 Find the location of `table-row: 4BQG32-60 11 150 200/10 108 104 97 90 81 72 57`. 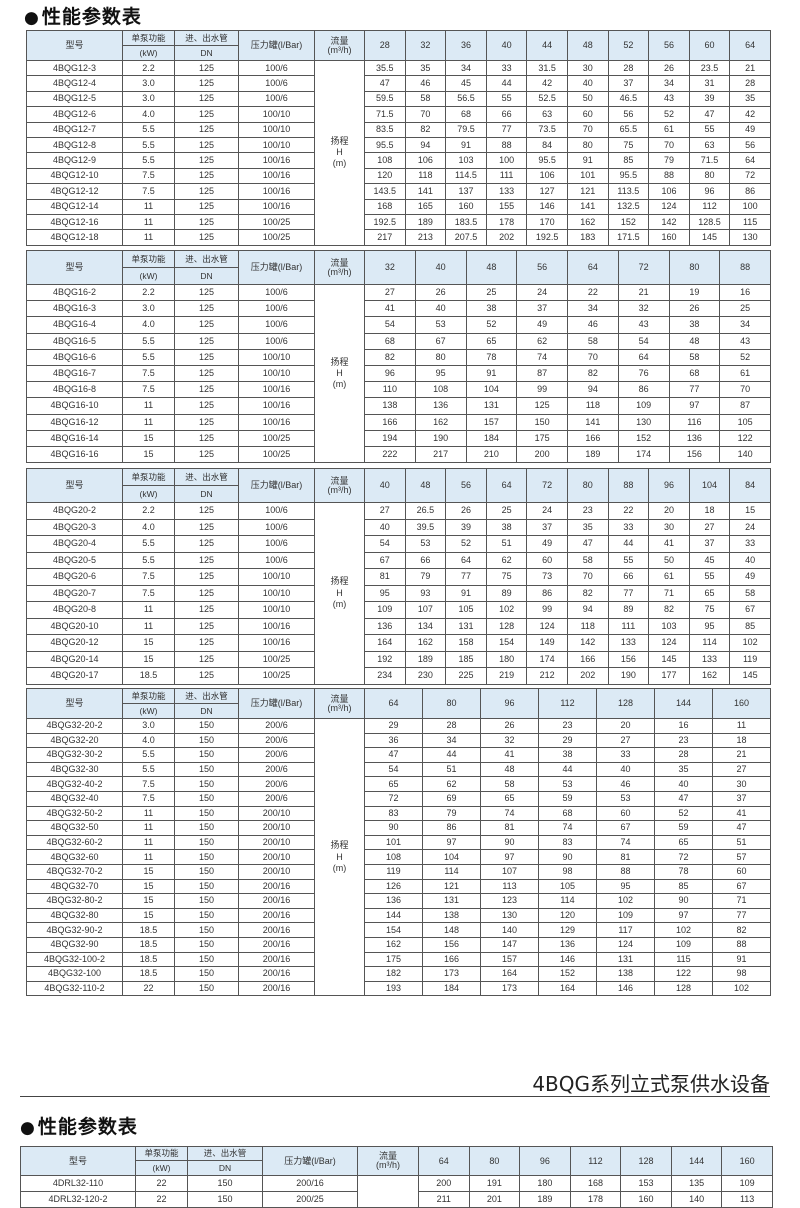

table-row: 4BQG32-60 11 150 200/10 108 104 97 90 81 72 57 is located at coordinates (398, 857).